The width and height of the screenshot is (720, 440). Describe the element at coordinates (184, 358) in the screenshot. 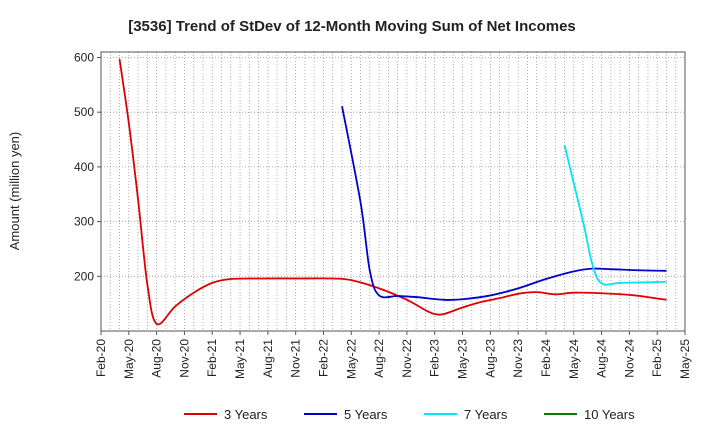

I see `x-tick-label: Nov-20` at that location.